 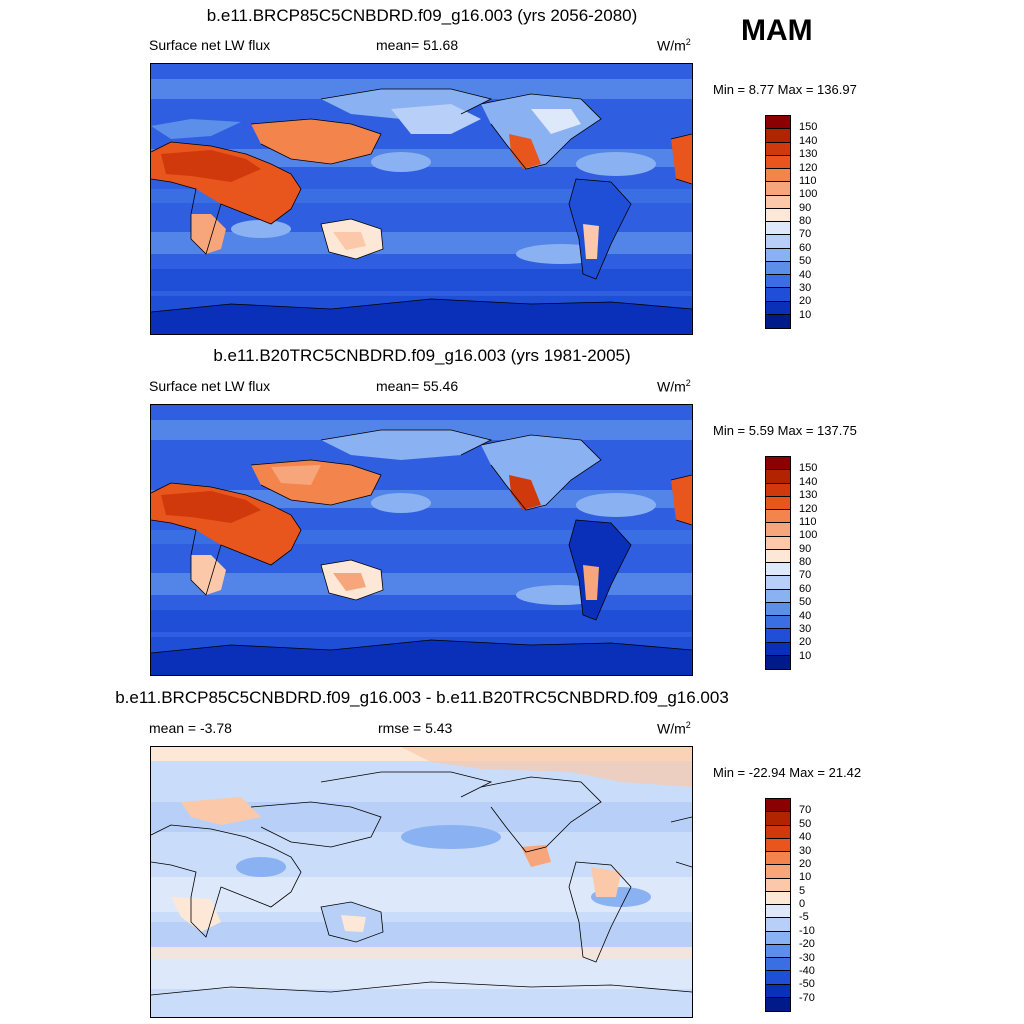 What do you see at coordinates (807, 957) in the screenshot?
I see `colorbar-tick-label: -30` at bounding box center [807, 957].